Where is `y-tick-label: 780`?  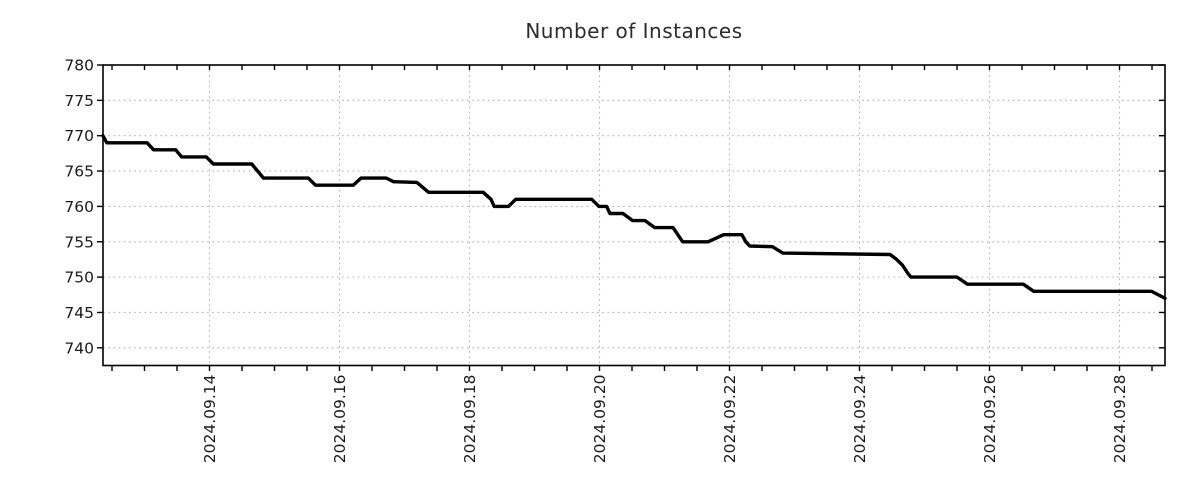 y-tick-label: 780 is located at coordinates (79, 66).